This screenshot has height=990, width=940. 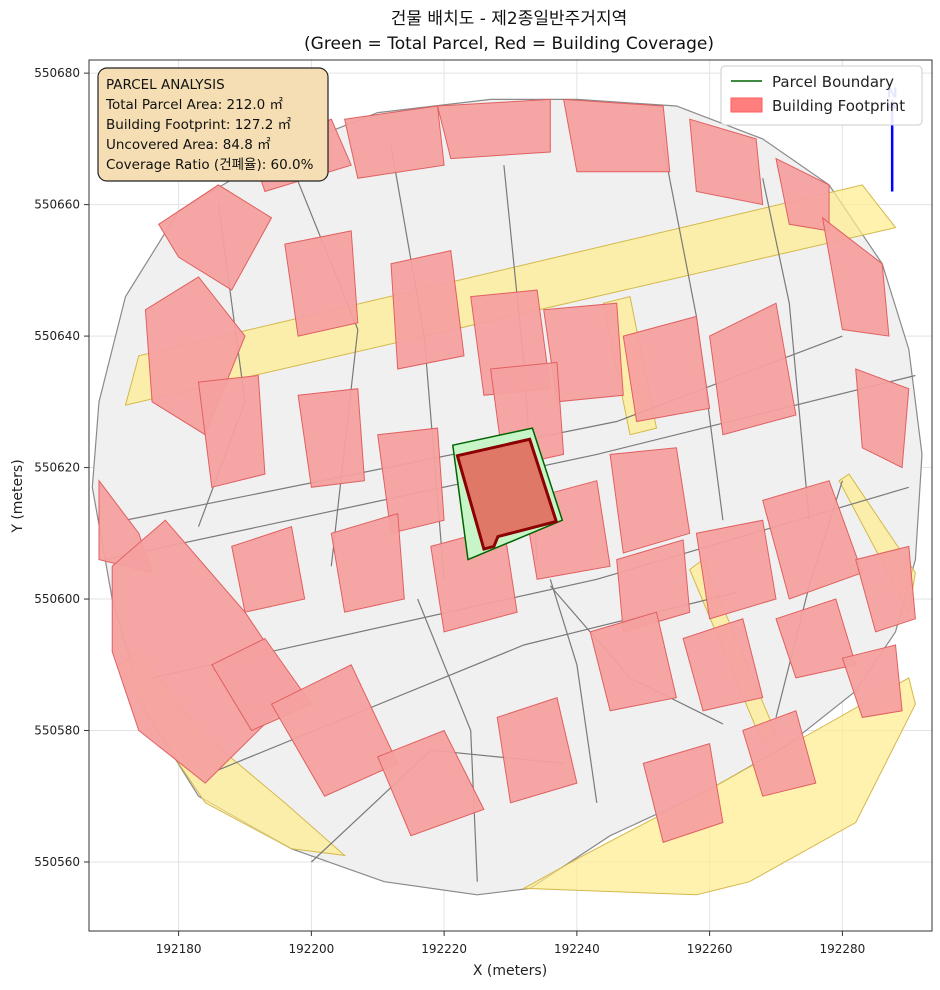 I want to click on y-tick-label: 550620, so click(x=57, y=468).